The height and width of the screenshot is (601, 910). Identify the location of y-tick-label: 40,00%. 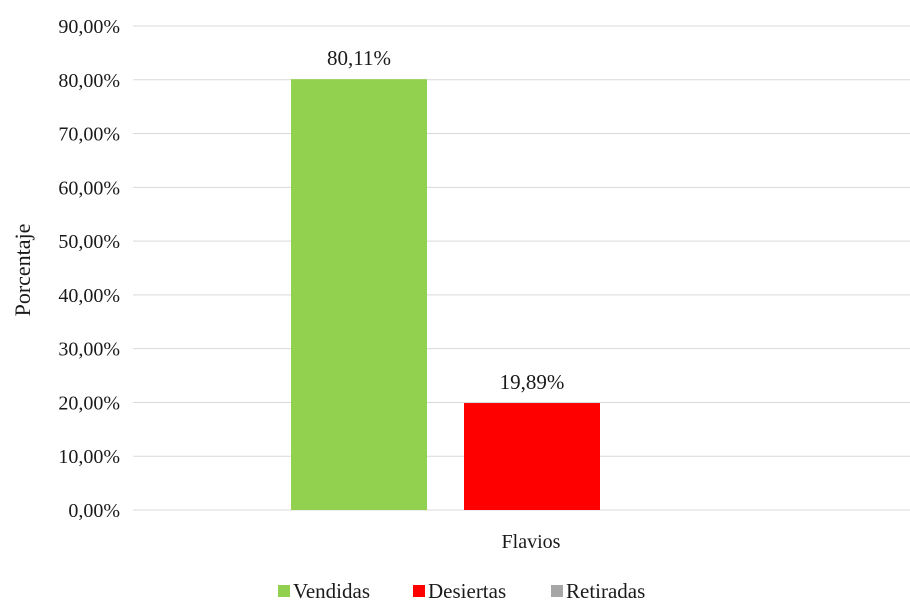
(89, 296).